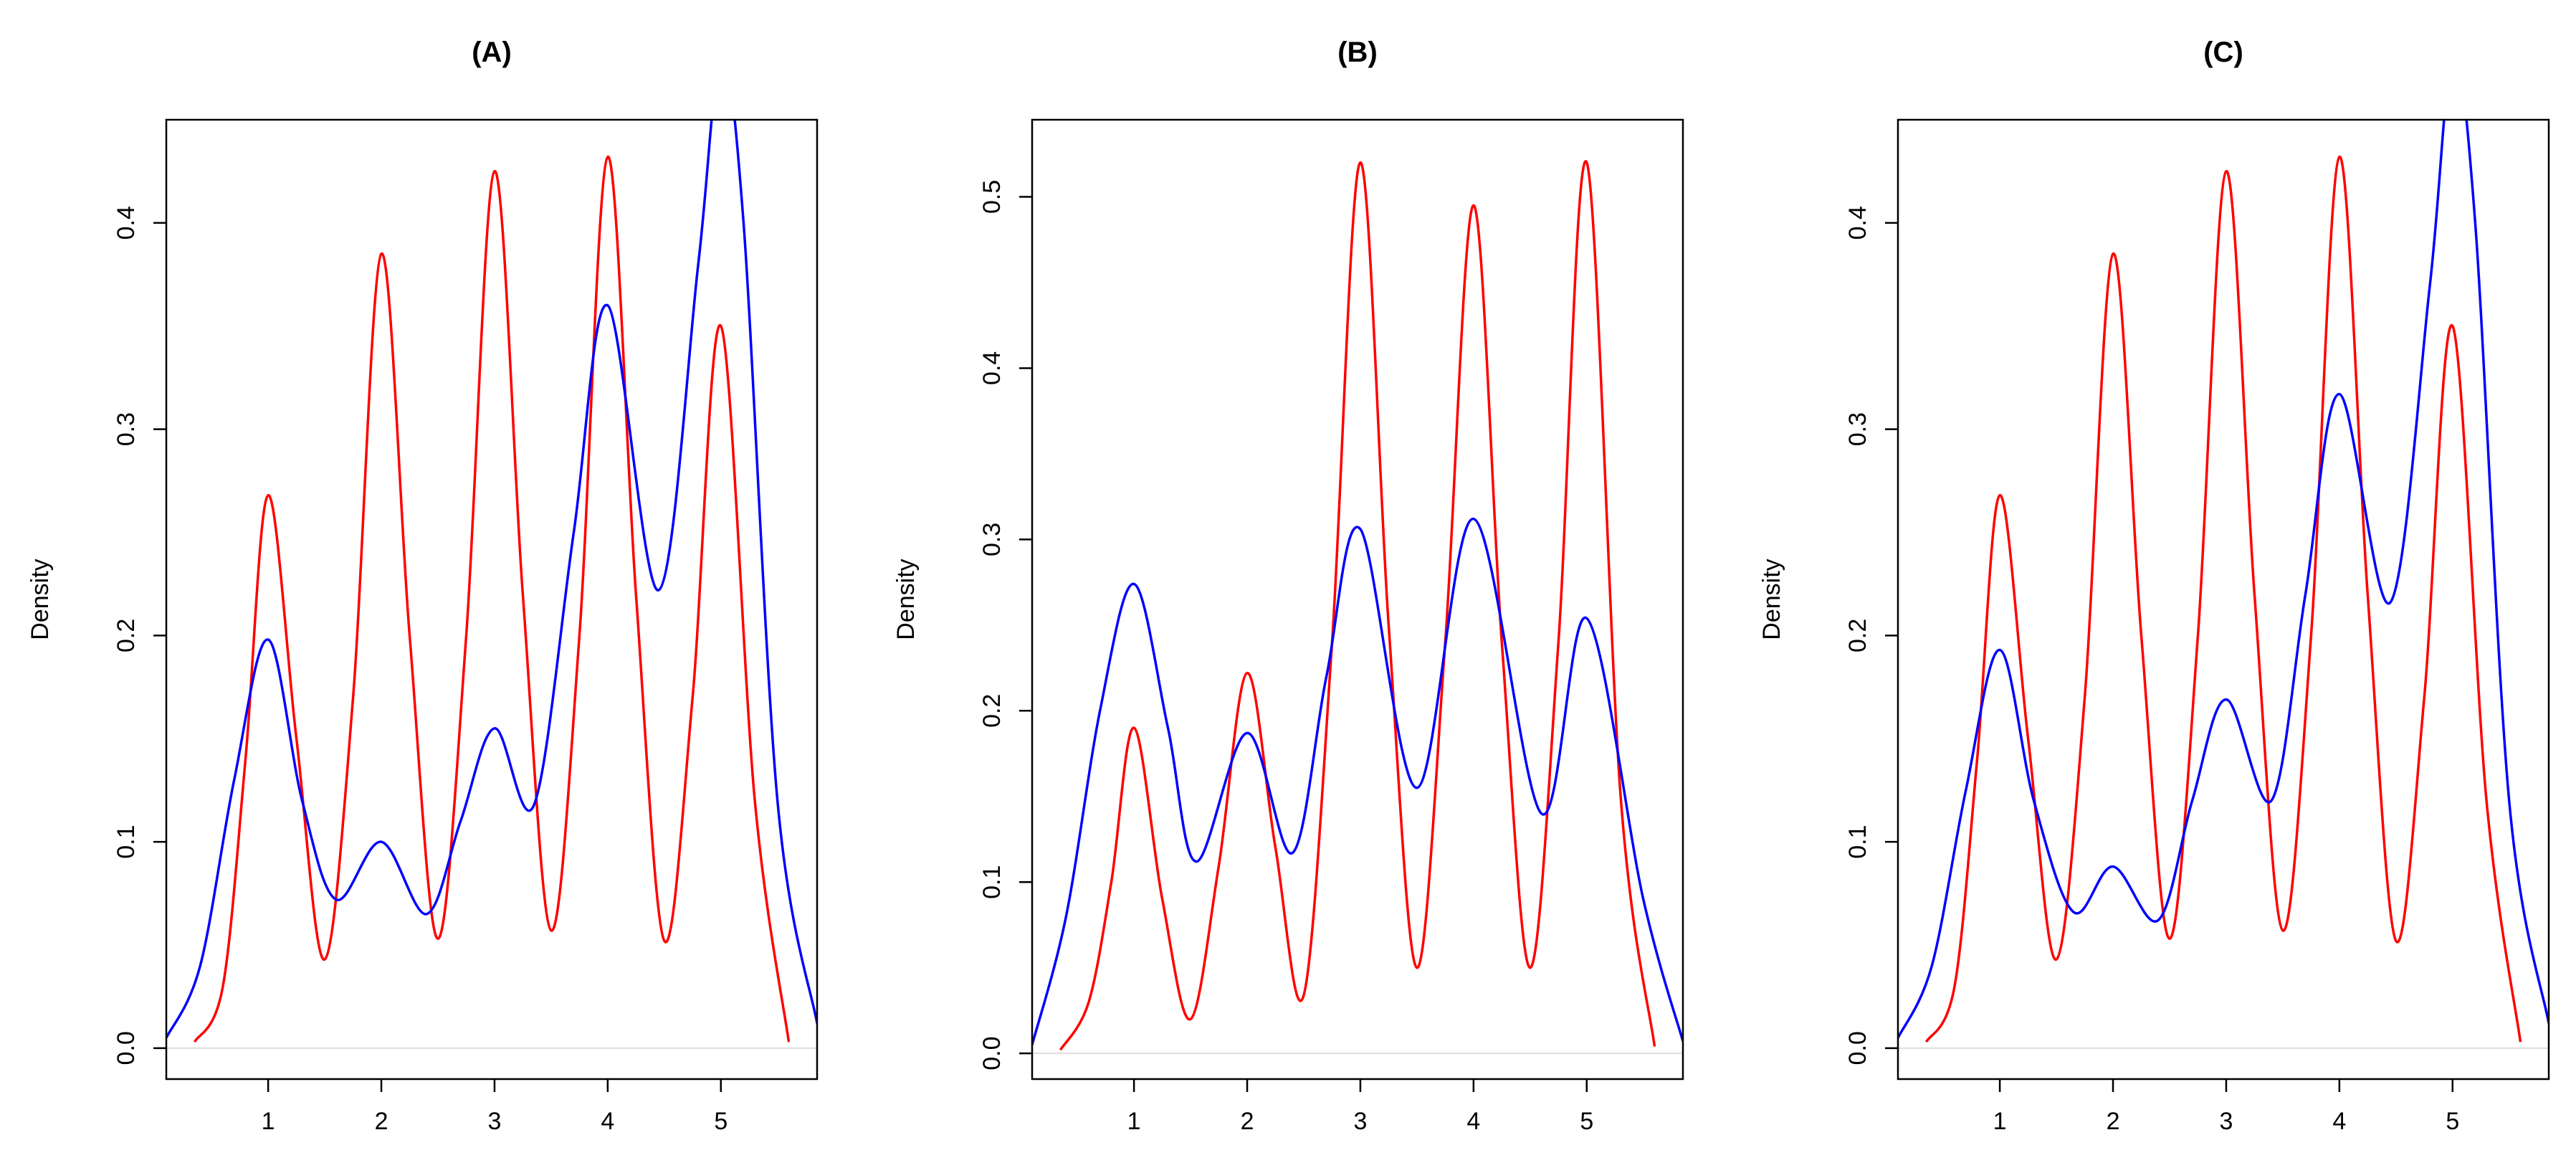  What do you see at coordinates (992, 197) in the screenshot?
I see `y-tick-label: 0.5` at bounding box center [992, 197].